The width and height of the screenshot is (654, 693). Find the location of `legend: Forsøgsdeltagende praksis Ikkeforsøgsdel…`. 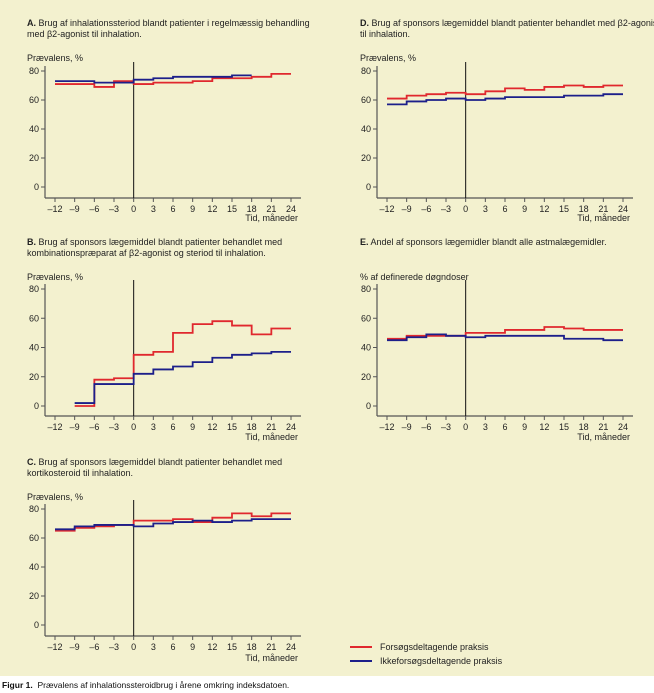

legend: Forsøgsdeltagende praksis Ikkeforsøgsdel… is located at coordinates (426, 654).